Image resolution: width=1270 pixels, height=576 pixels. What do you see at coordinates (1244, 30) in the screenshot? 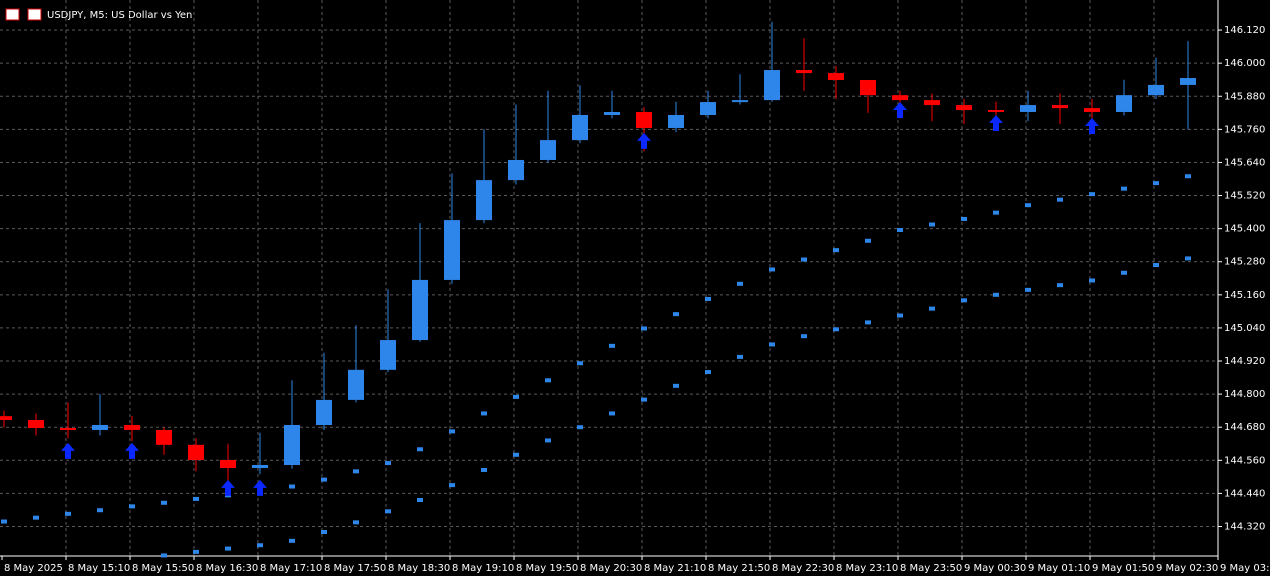
I see `y-tick-label: 146.120` at bounding box center [1244, 30].